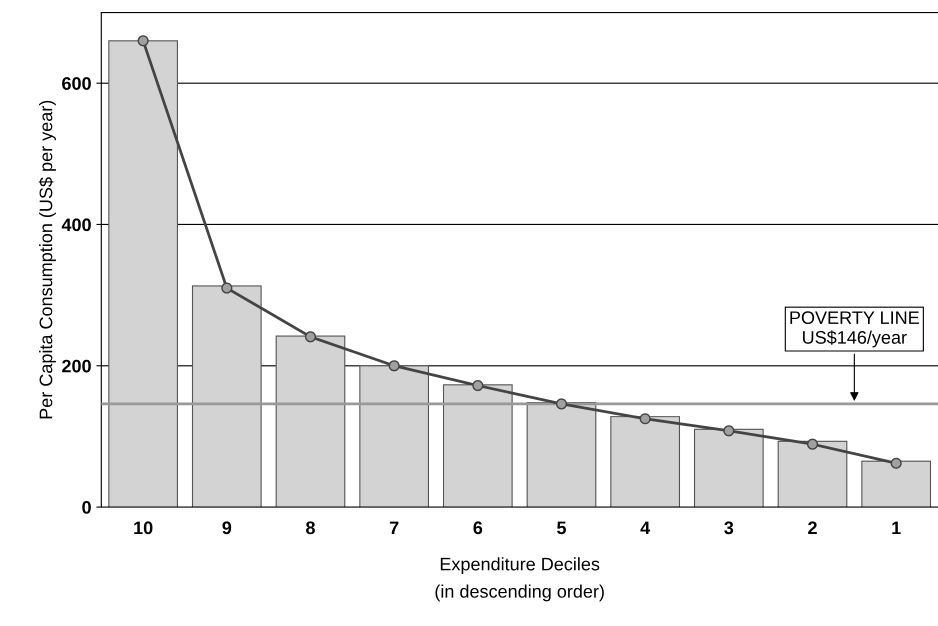 This screenshot has height=626, width=938. I want to click on y-tick-label: 200, so click(76, 366).